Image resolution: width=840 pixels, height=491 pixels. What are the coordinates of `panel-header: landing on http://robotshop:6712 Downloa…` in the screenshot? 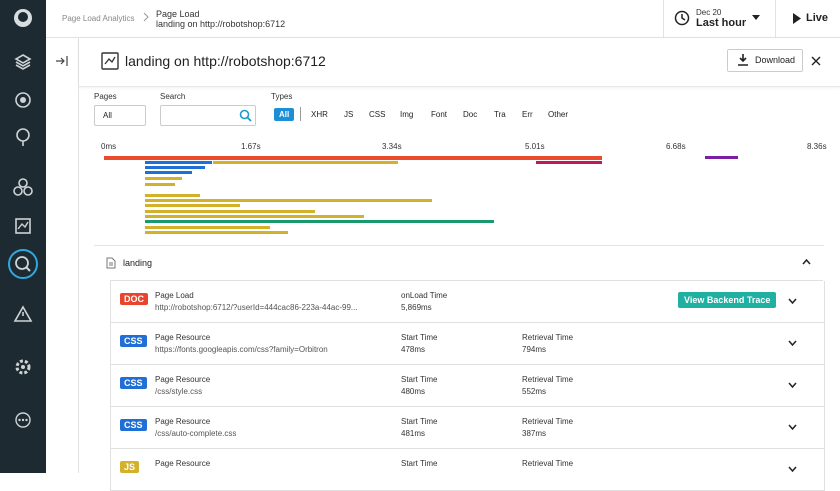 It's located at (459, 62).